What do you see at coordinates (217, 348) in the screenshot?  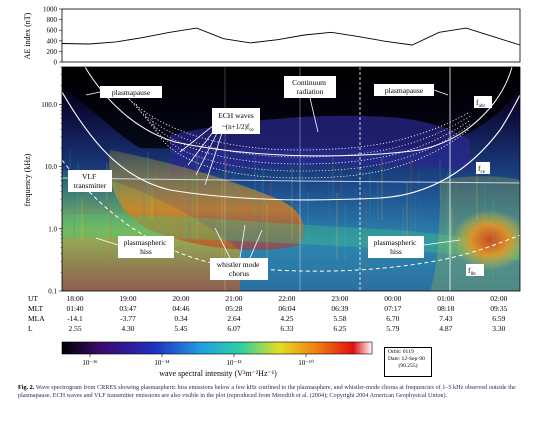 I see `colorbar-gradient` at bounding box center [217, 348].